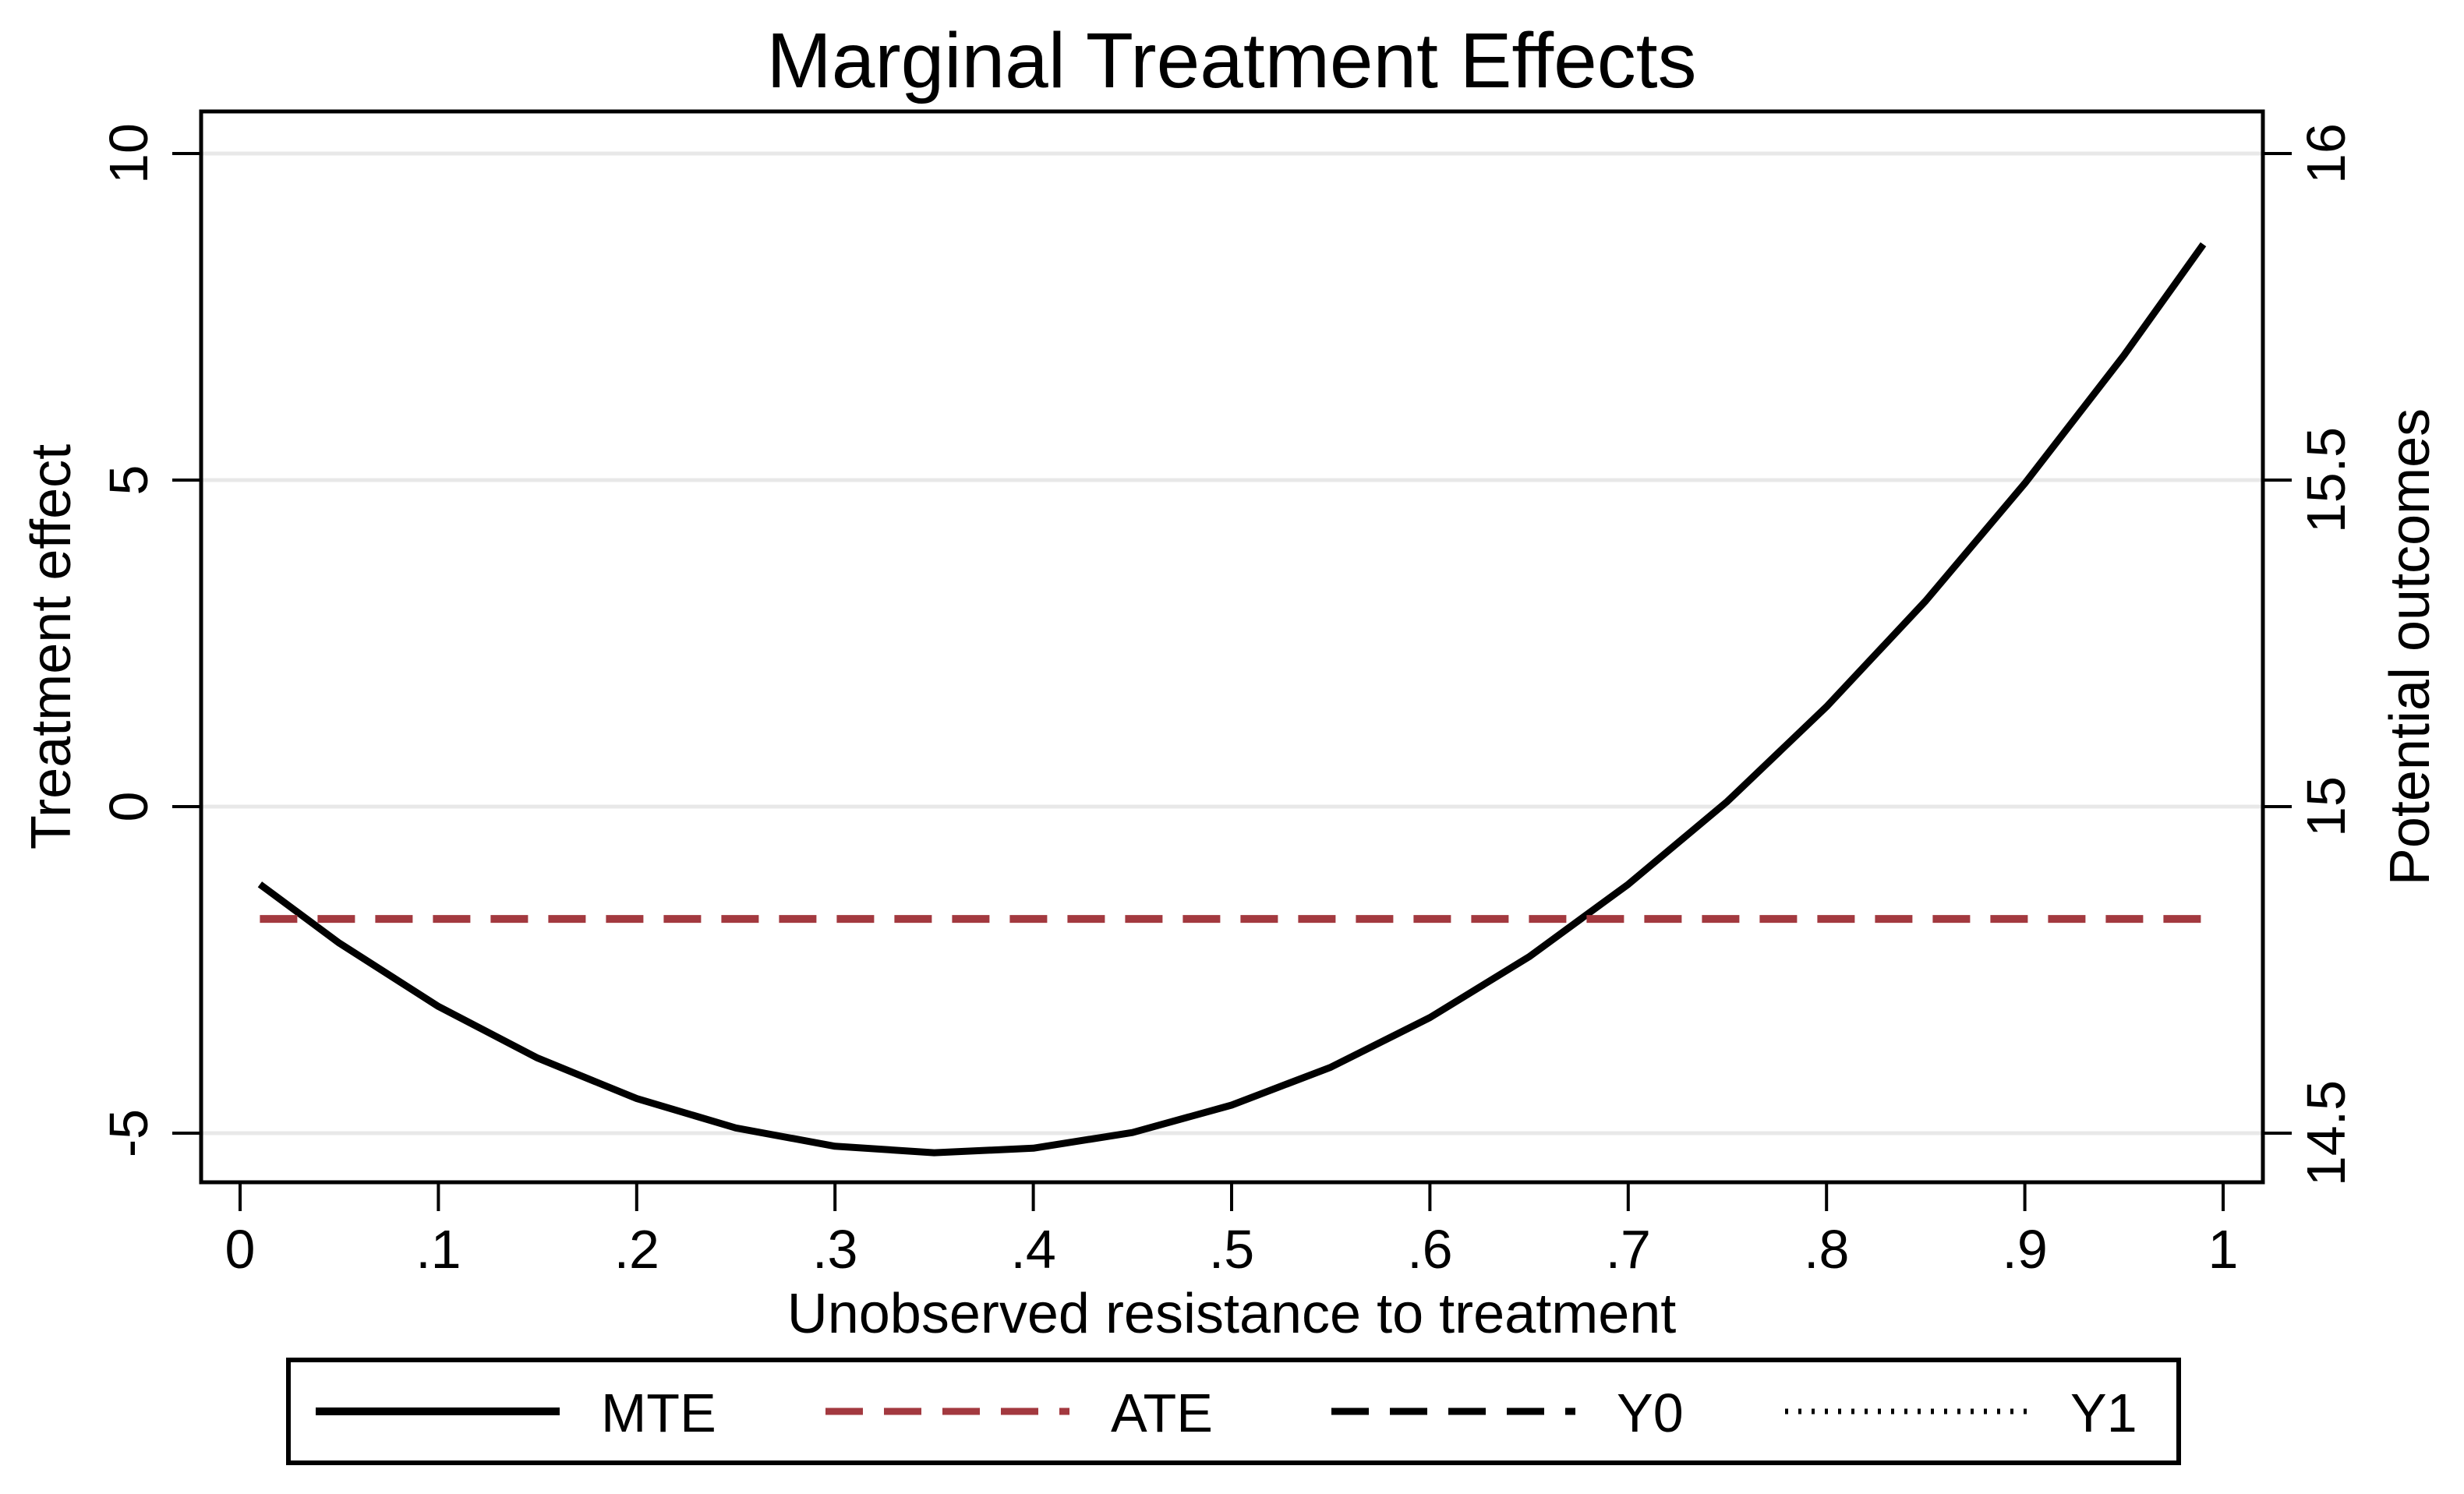 The image size is (2464, 1494). I want to click on x-tick-label: .4, so click(1032, 1249).